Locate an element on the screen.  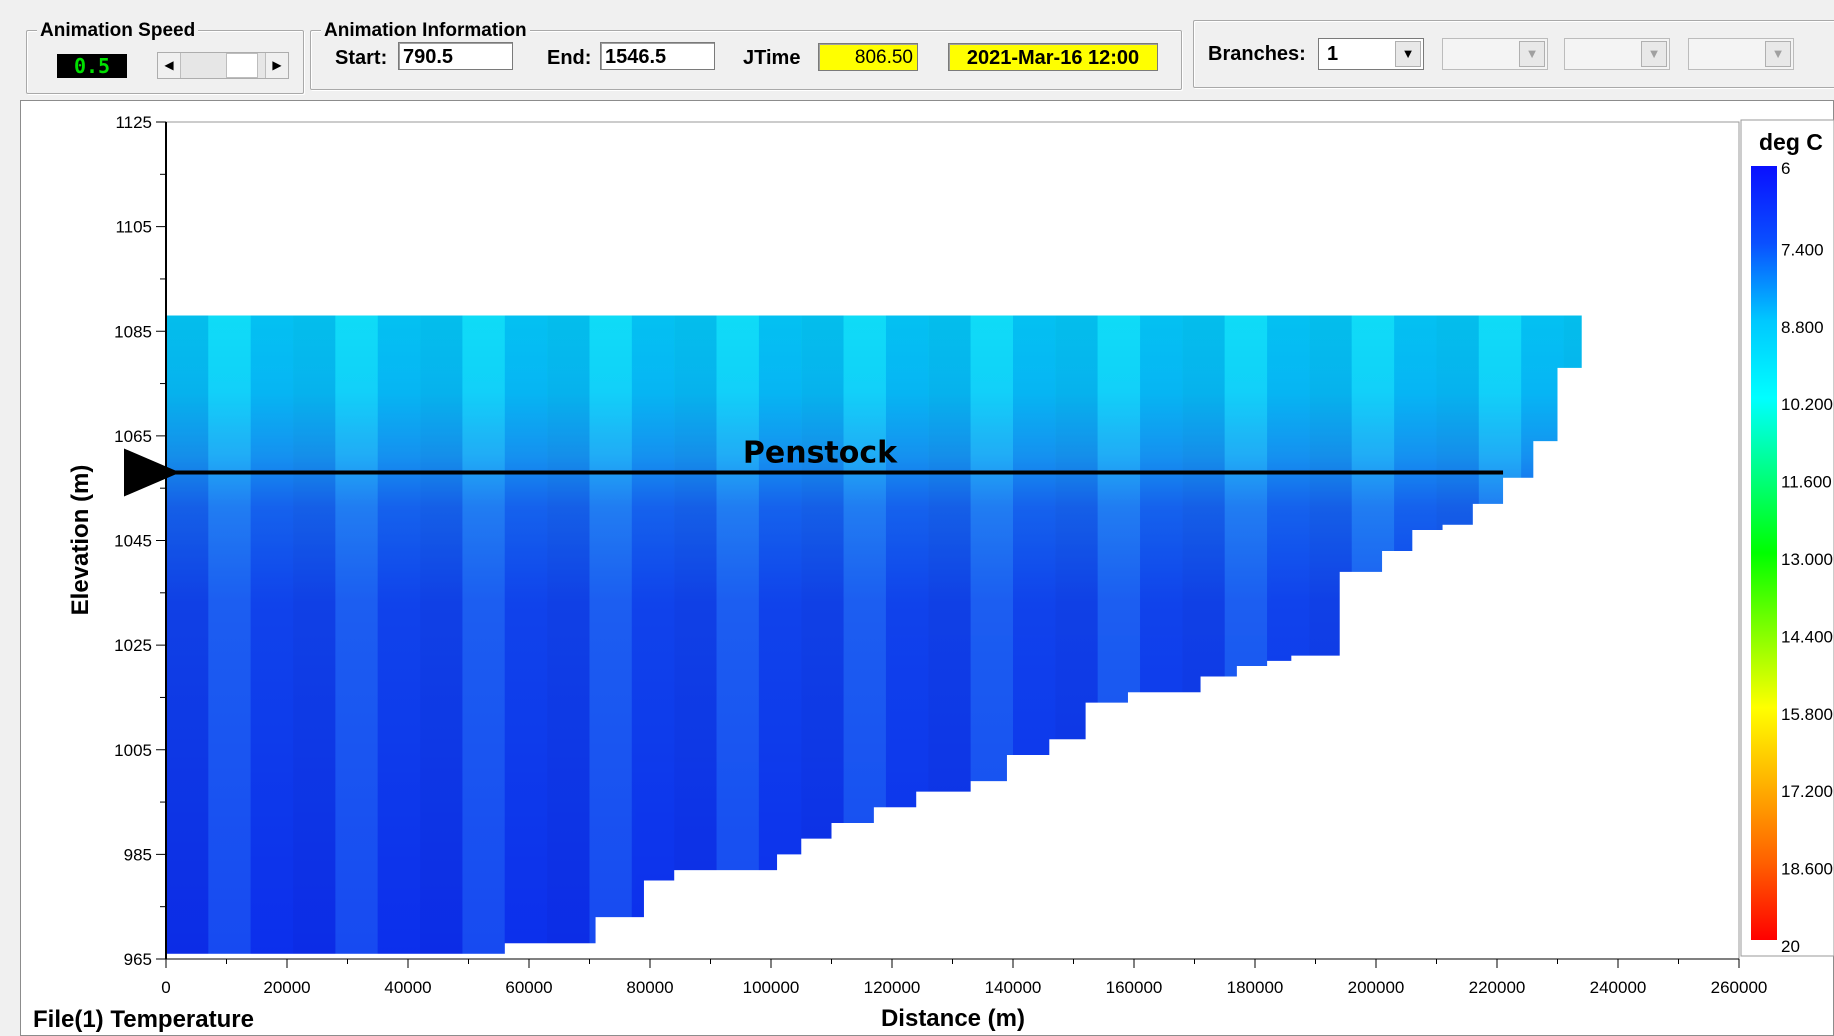
colorbar-label: 17.200 is located at coordinates (1807, 791).